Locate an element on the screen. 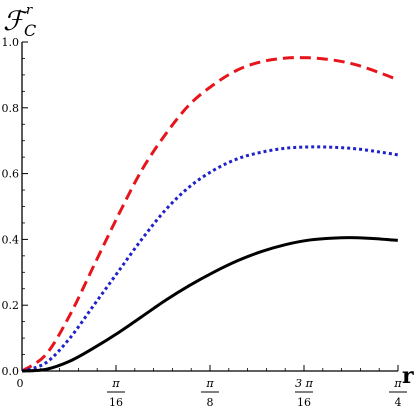 This screenshot has width=415, height=415. x-tick-label-denominator: 4 is located at coordinates (398, 402).